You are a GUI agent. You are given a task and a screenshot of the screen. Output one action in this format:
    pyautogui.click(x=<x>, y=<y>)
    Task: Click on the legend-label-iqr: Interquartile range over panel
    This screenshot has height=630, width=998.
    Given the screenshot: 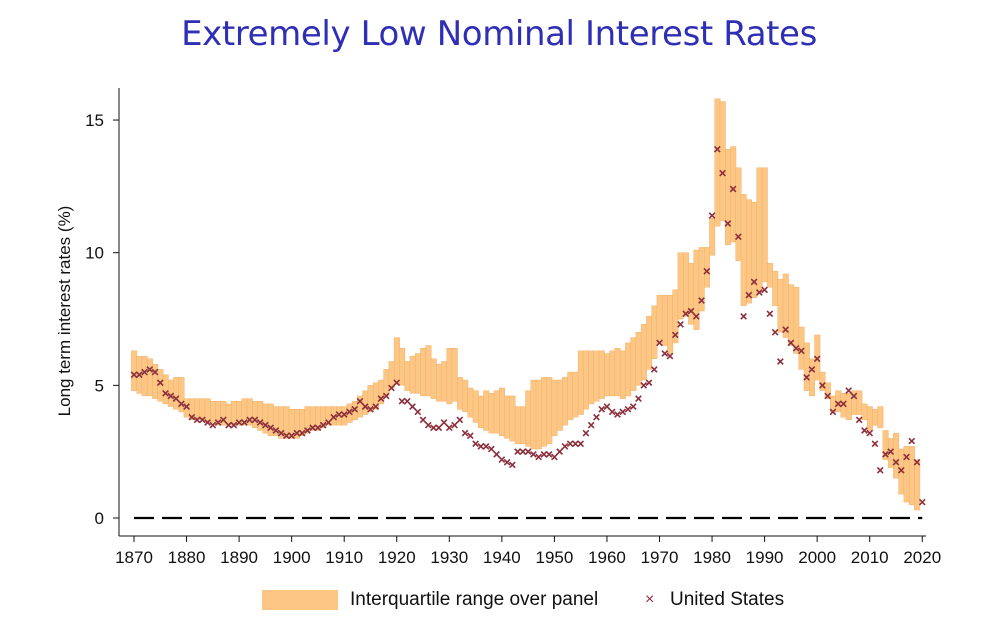 What is the action you would take?
    pyautogui.click(x=474, y=599)
    